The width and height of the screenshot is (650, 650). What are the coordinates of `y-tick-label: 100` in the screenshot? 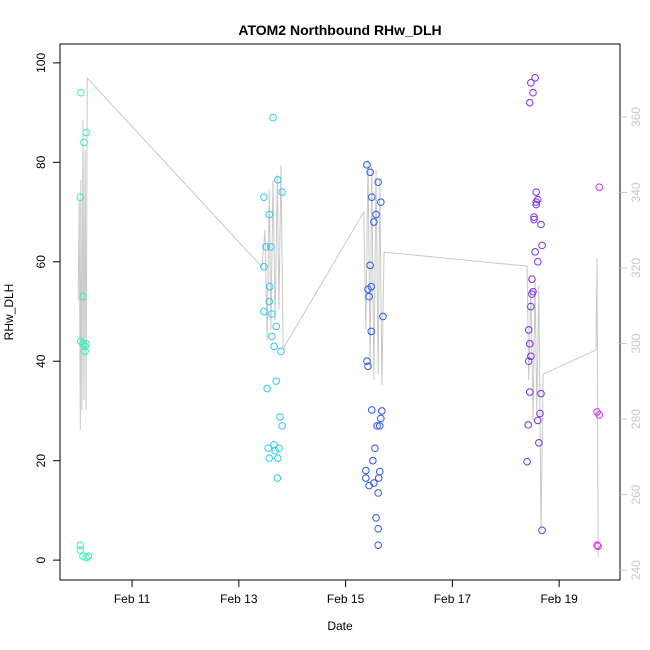 It's located at (41, 63).